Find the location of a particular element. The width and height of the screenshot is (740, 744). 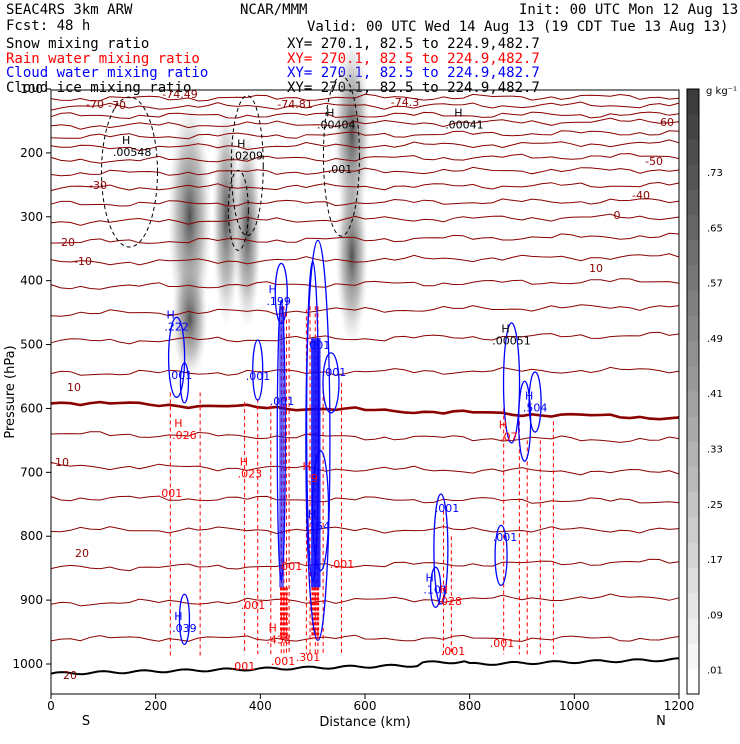

cloud-ice-contour-layer is located at coordinates (230, 163).